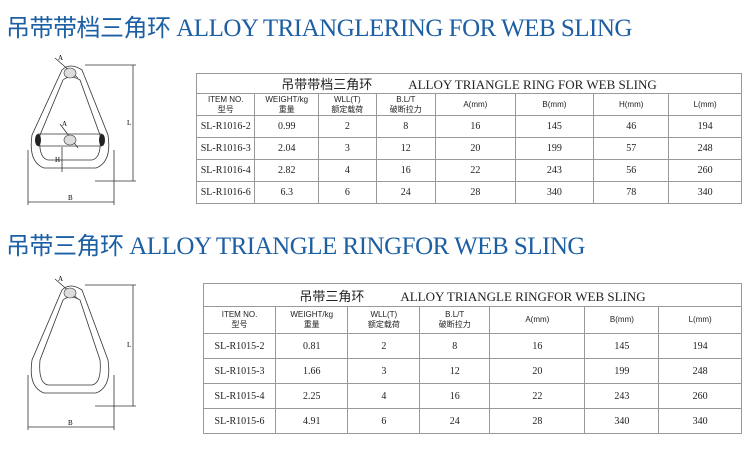 This screenshot has width=750, height=461. What do you see at coordinates (239, 421) in the screenshot?
I see `table-cell: SL-R1015-6` at bounding box center [239, 421].